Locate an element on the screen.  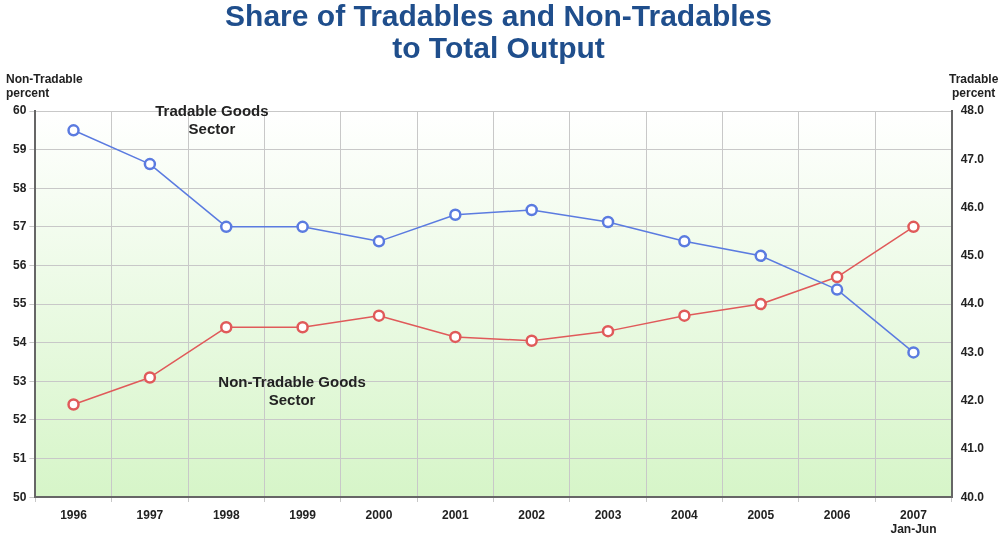
series-label: Tradable Goods Sector is located at coordinates (212, 120).